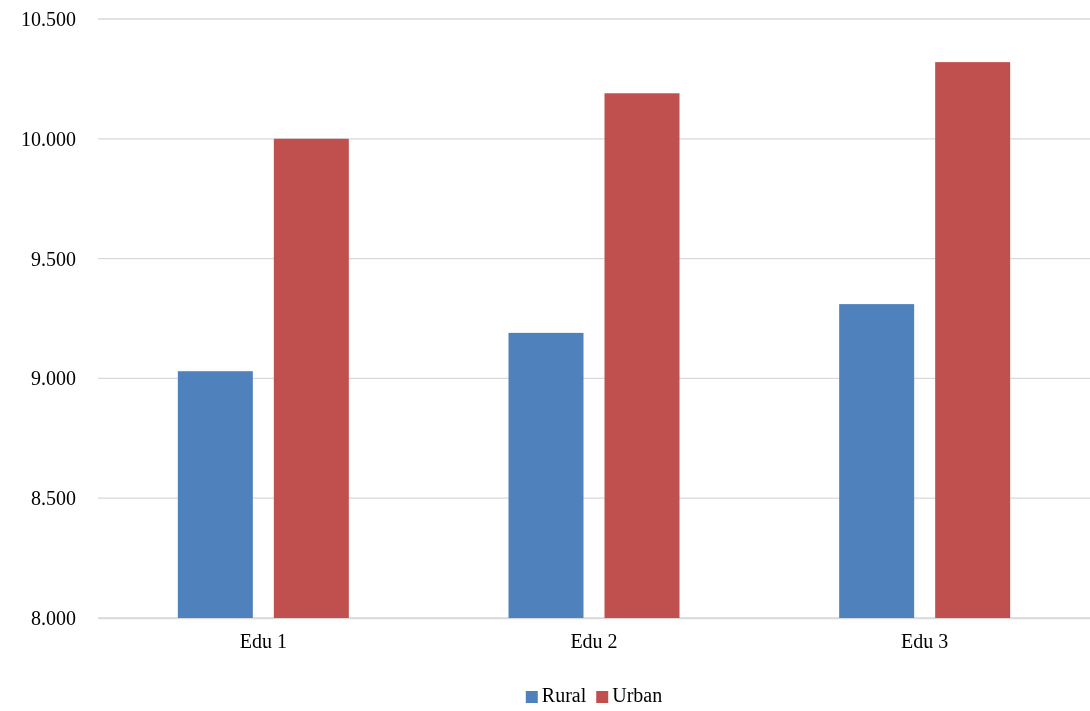 The width and height of the screenshot is (1090, 711). What do you see at coordinates (53, 617) in the screenshot?
I see `y-tick-label: 8.000` at bounding box center [53, 617].